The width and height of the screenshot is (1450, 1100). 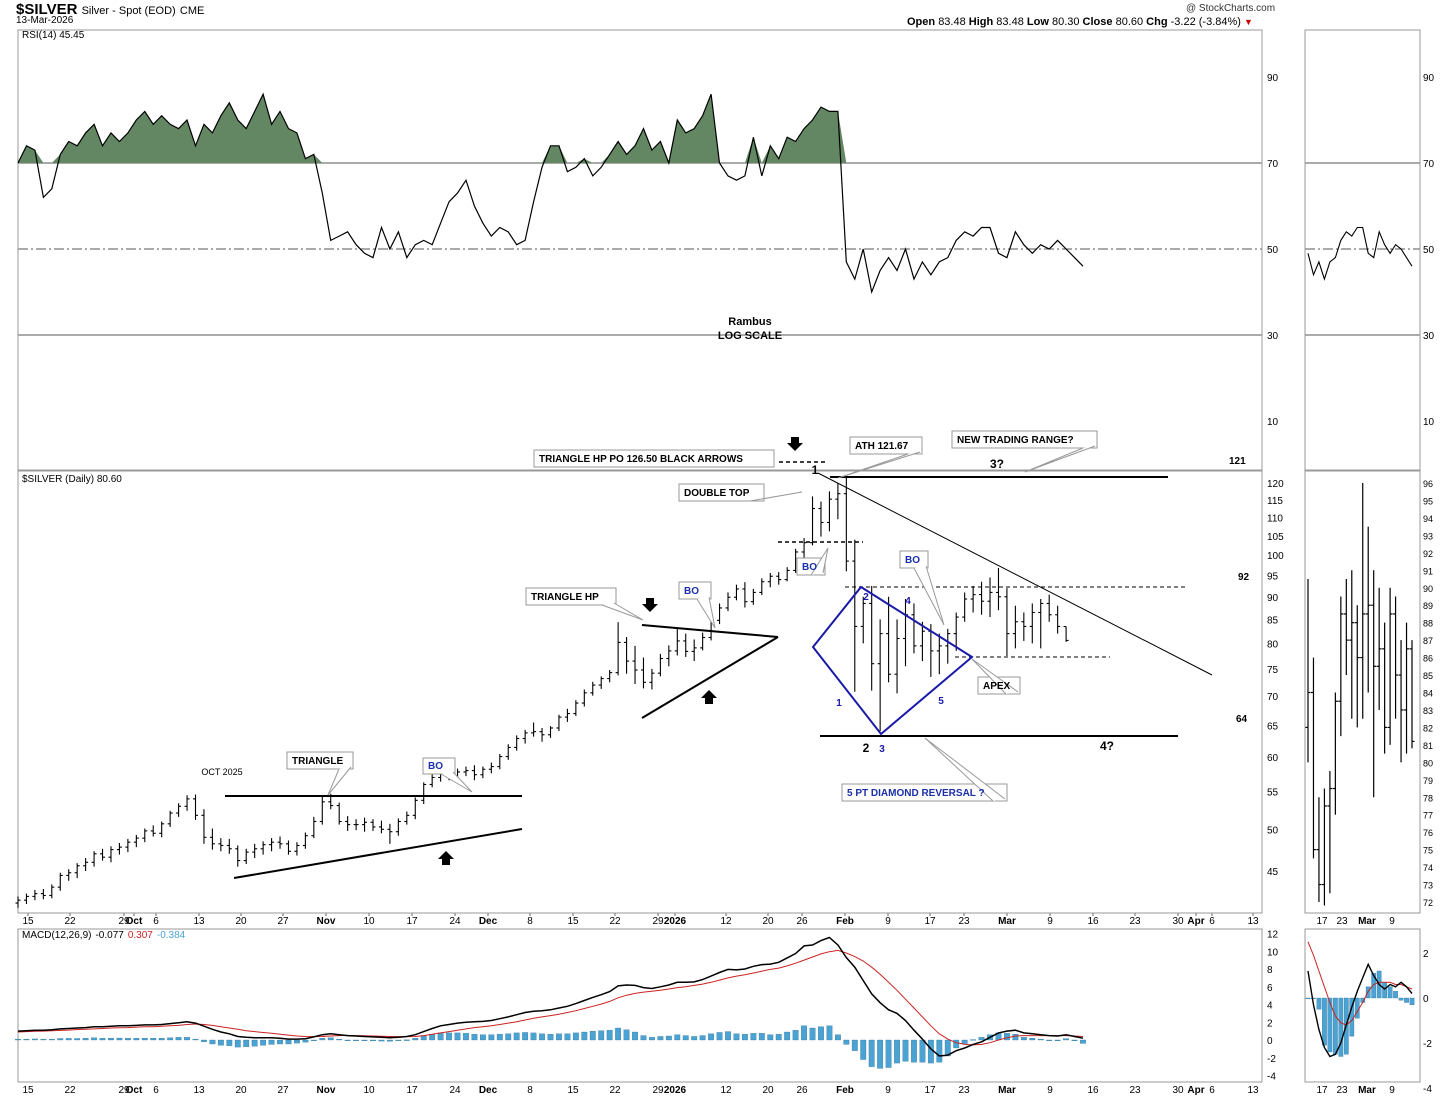 What do you see at coordinates (1428, 676) in the screenshot?
I see `wk-price-ytick-label: 85` at bounding box center [1428, 676].